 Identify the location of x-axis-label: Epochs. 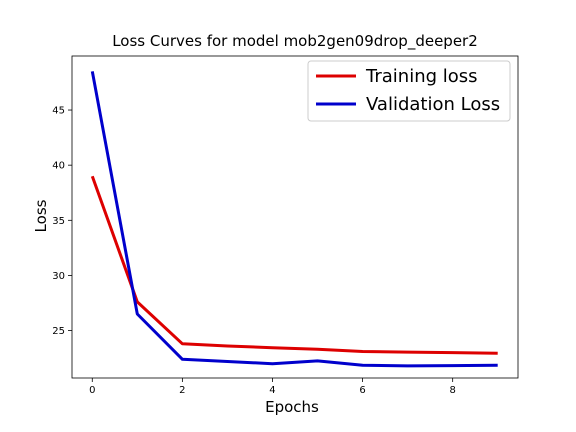
(292, 407).